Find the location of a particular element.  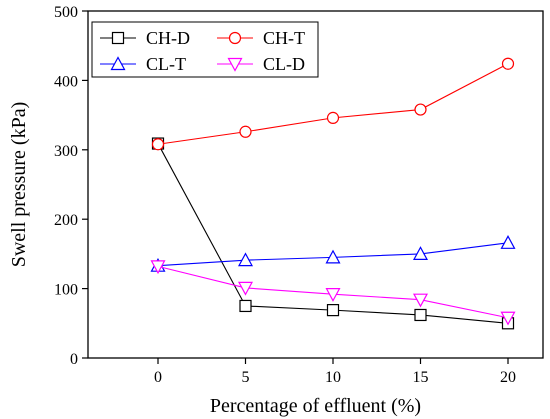

x-tick-label: 0 is located at coordinates (158, 377).